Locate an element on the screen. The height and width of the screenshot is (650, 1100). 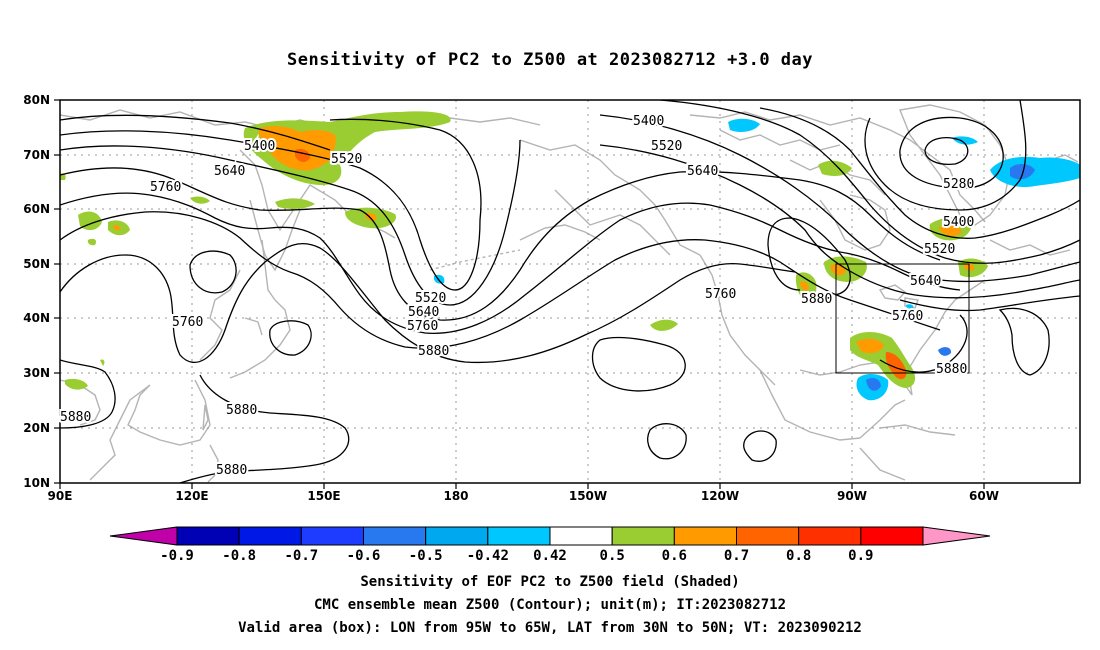
lat-label-80n: 80N is located at coordinates (36, 100).